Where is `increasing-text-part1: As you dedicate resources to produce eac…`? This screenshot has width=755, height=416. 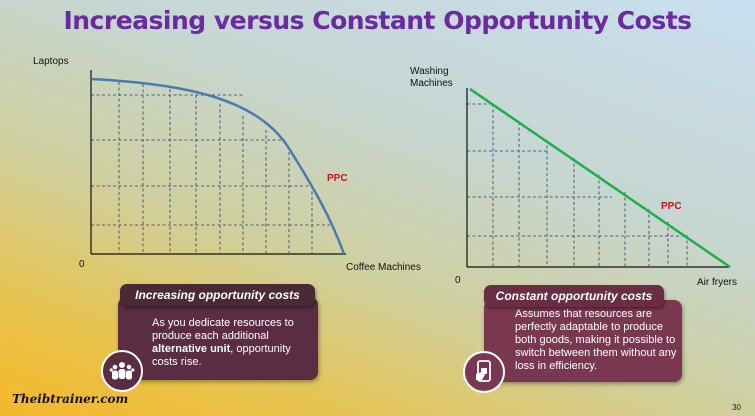
increasing-text-part1: As you dedicate resources to produce eac… is located at coordinates (223, 329).